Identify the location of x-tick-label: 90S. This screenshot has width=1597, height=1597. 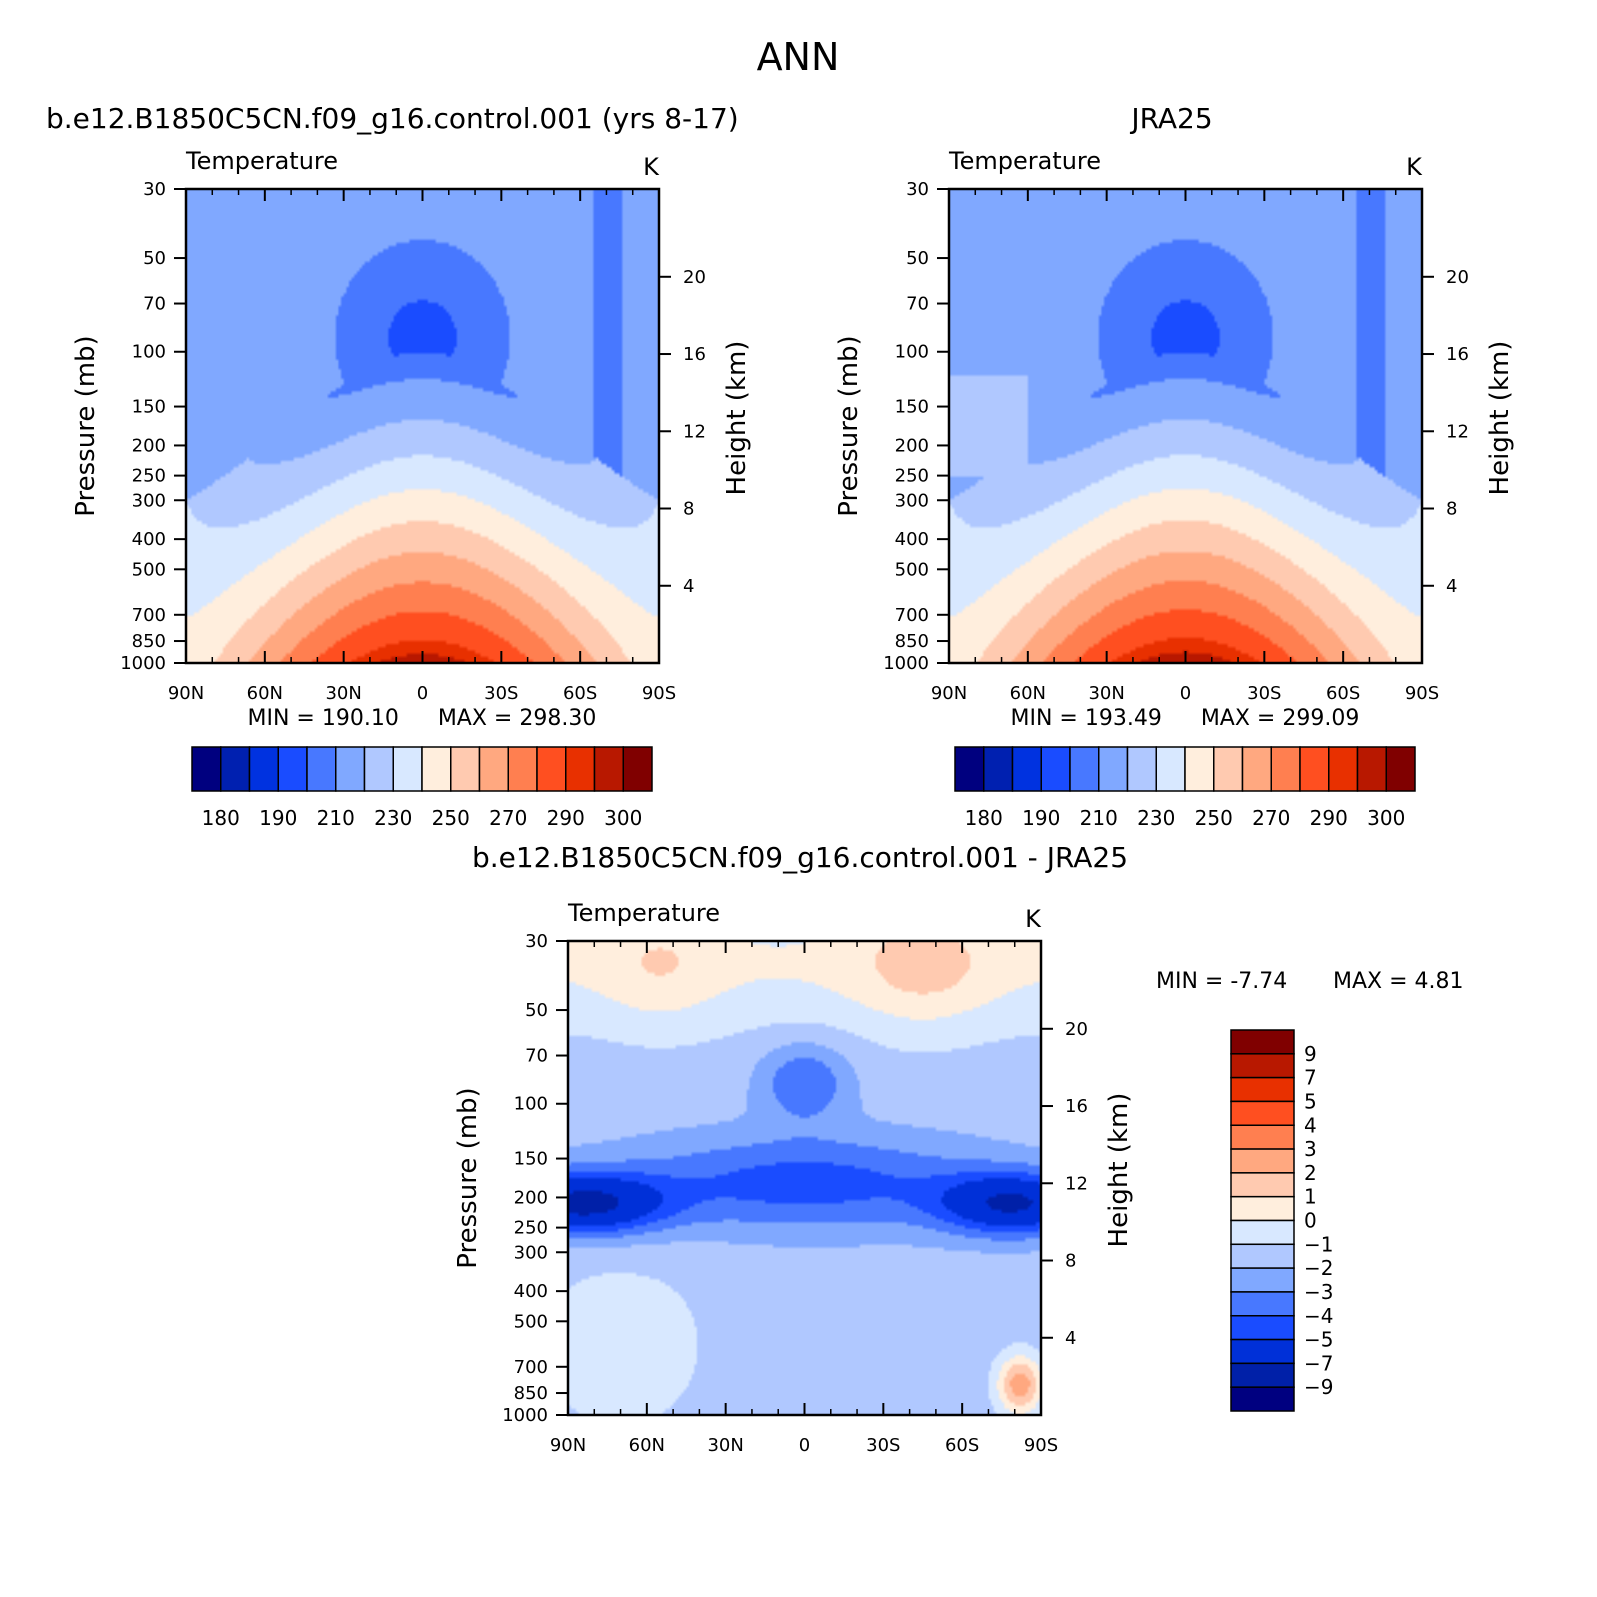
(659, 693).